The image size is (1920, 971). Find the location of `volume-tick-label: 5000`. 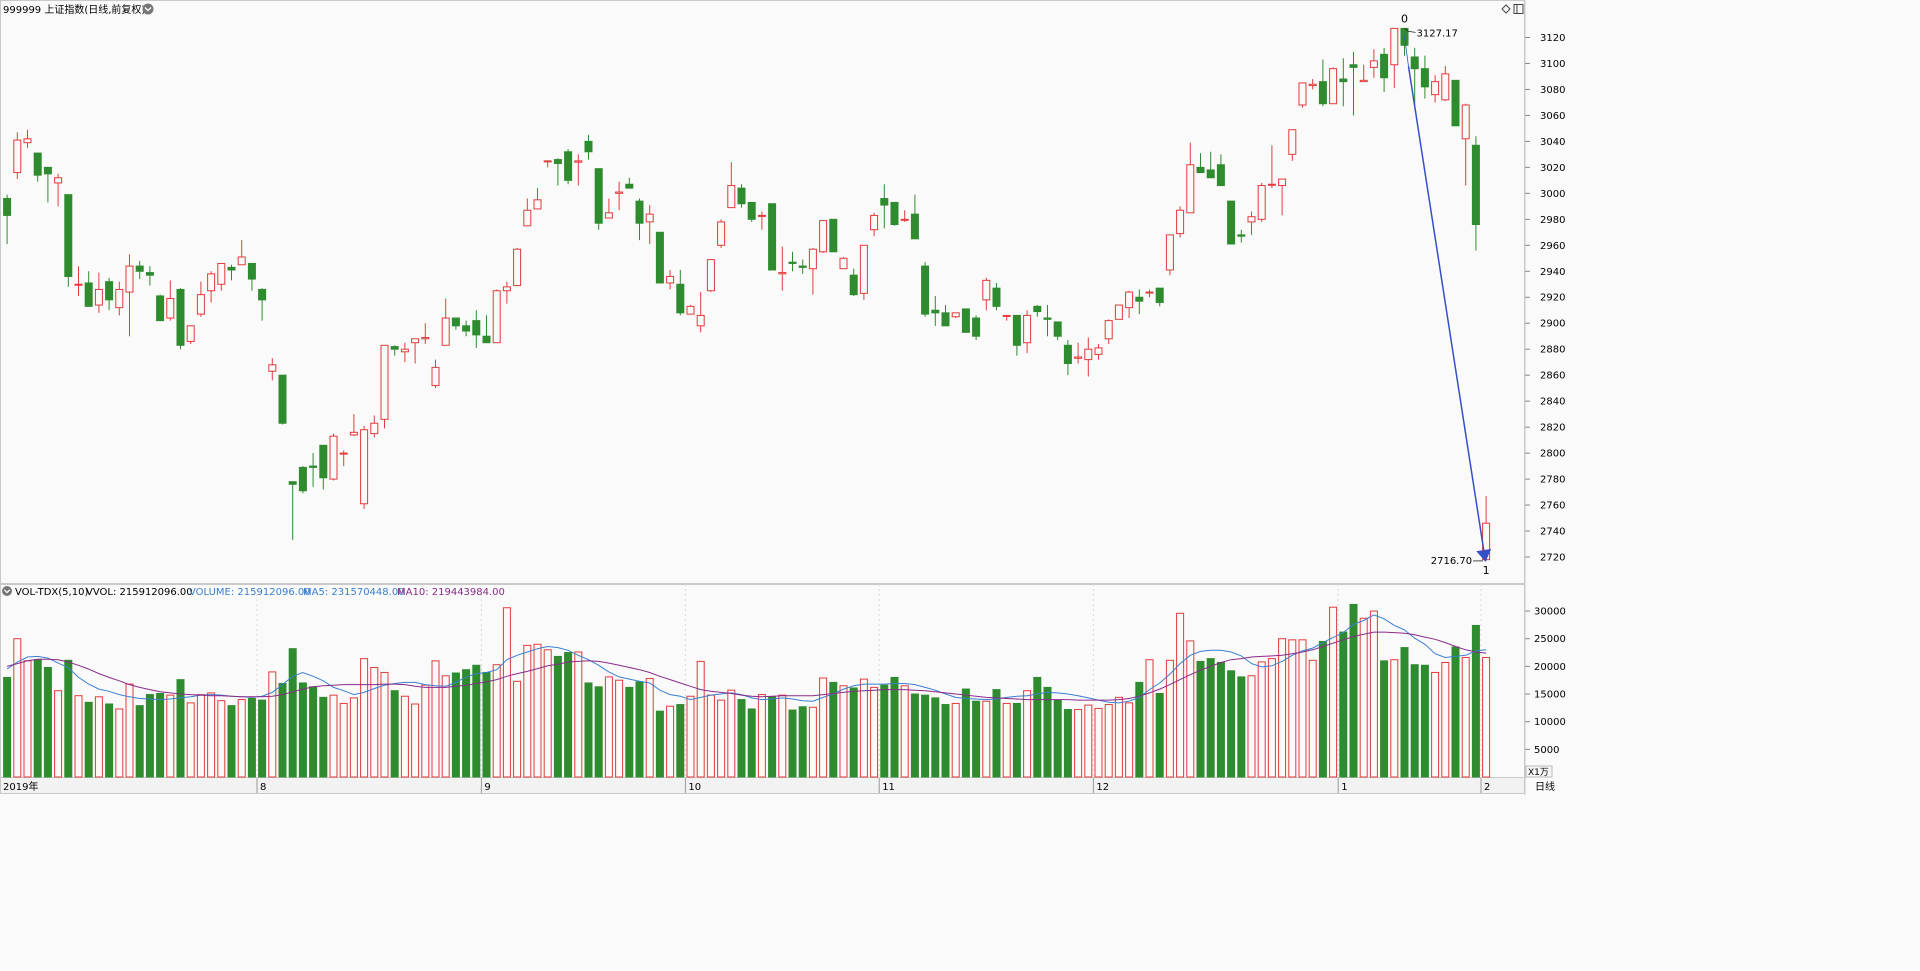

volume-tick-label: 5000 is located at coordinates (1546, 750).